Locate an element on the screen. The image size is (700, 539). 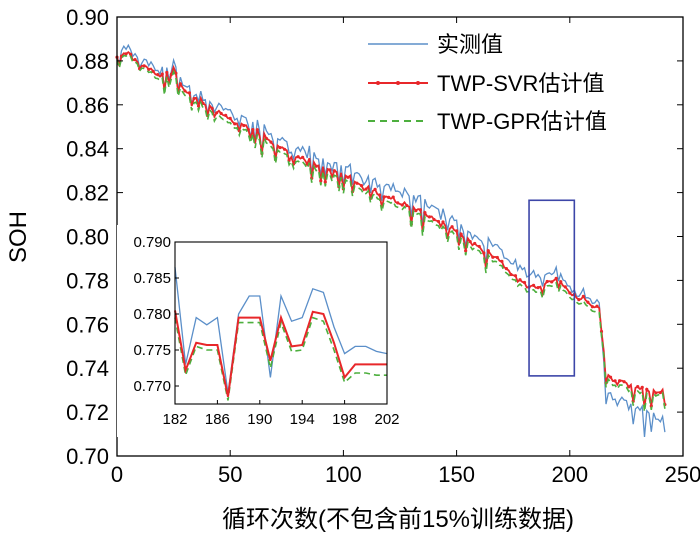
y-tick-label: 0.74 is located at coordinates (87, 368).